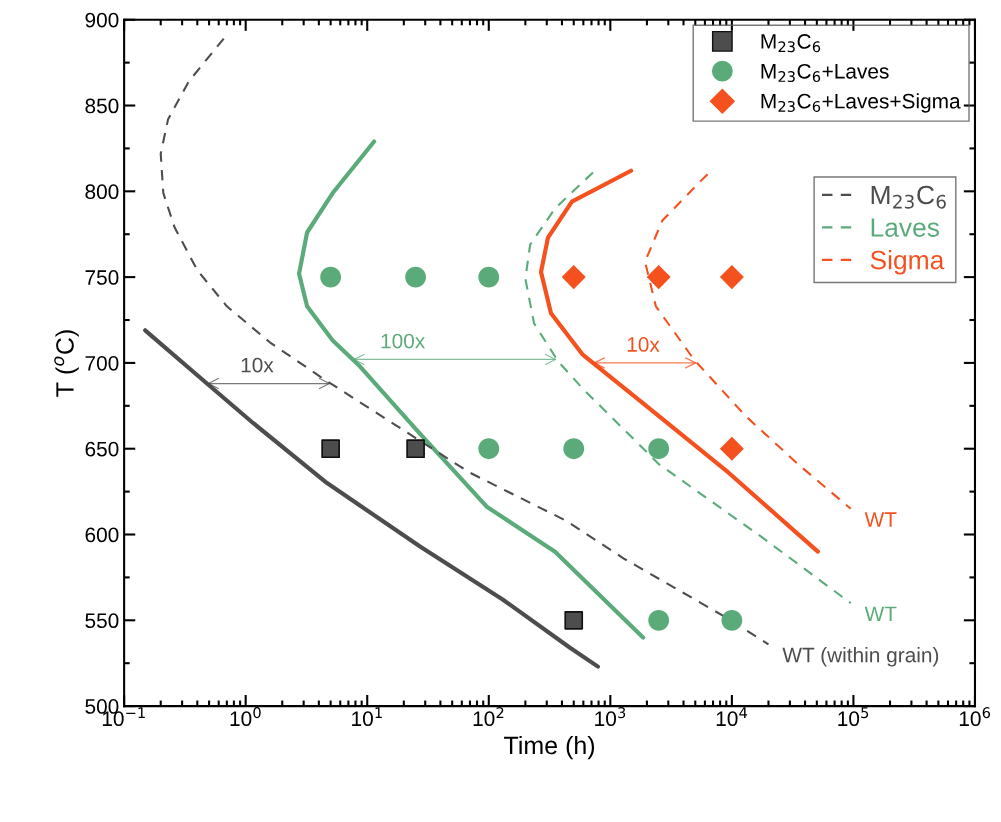 The image size is (1001, 822). Describe the element at coordinates (367, 717) in the screenshot. I see `x-tick-label: 10$^{1}$` at that location.